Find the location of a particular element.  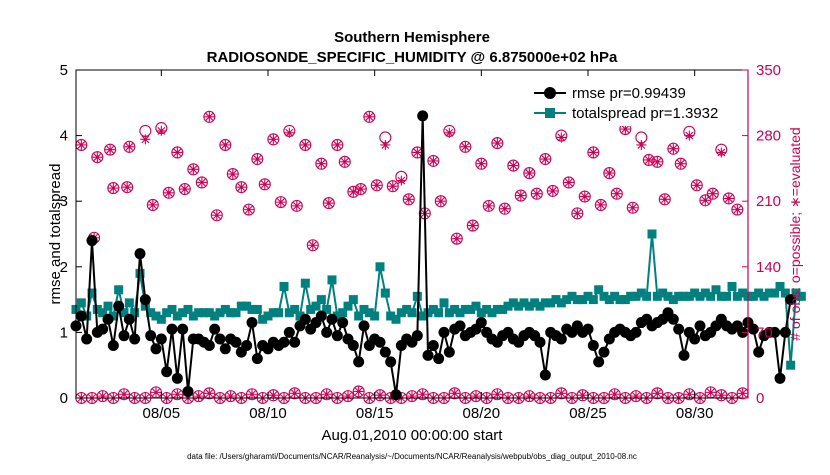

y-left-tick-label: 2 is located at coordinates (64, 267).